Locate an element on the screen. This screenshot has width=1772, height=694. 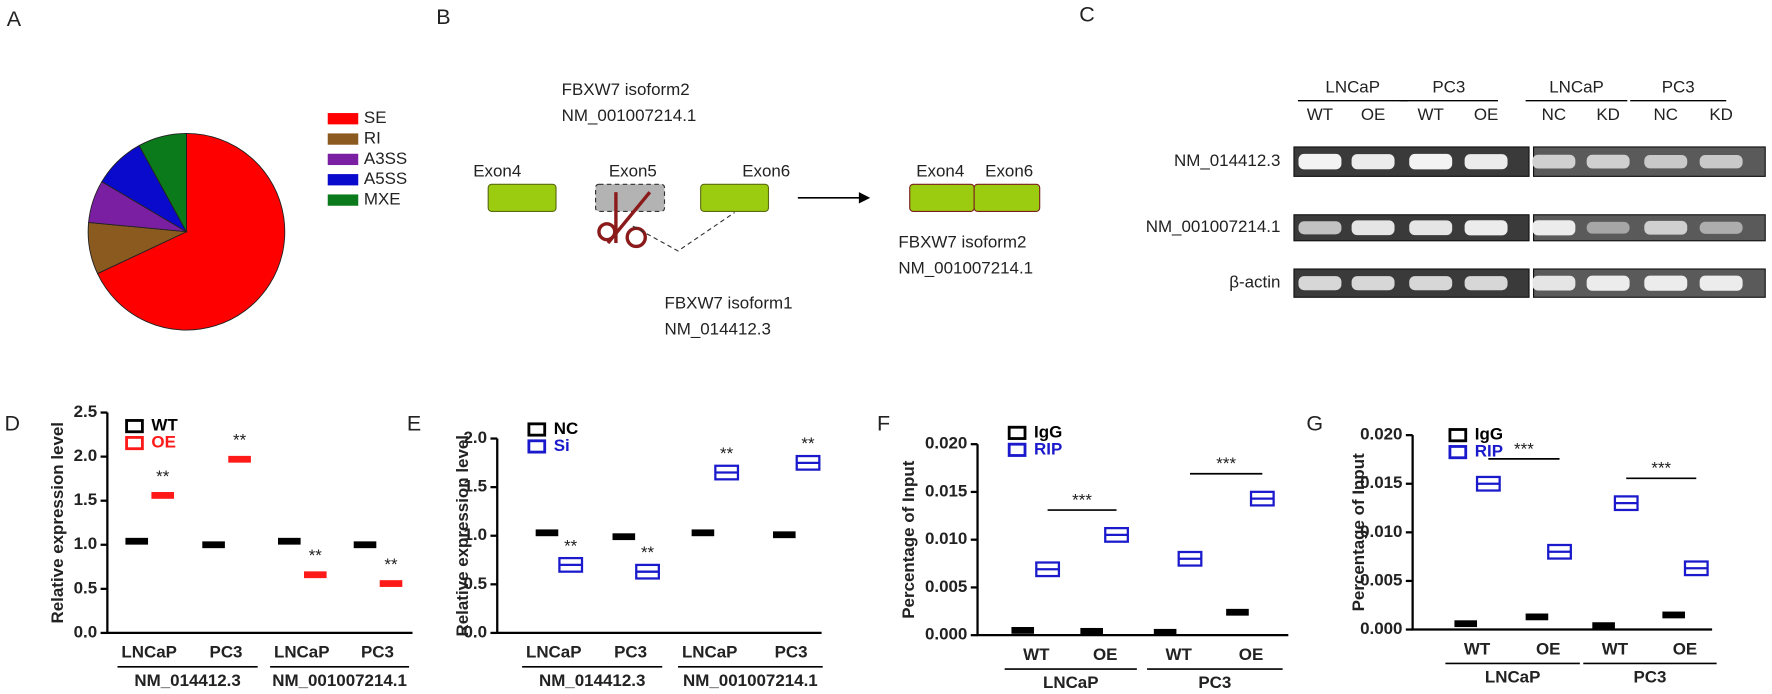
y-tick-label: 2.0 is located at coordinates (86, 455).